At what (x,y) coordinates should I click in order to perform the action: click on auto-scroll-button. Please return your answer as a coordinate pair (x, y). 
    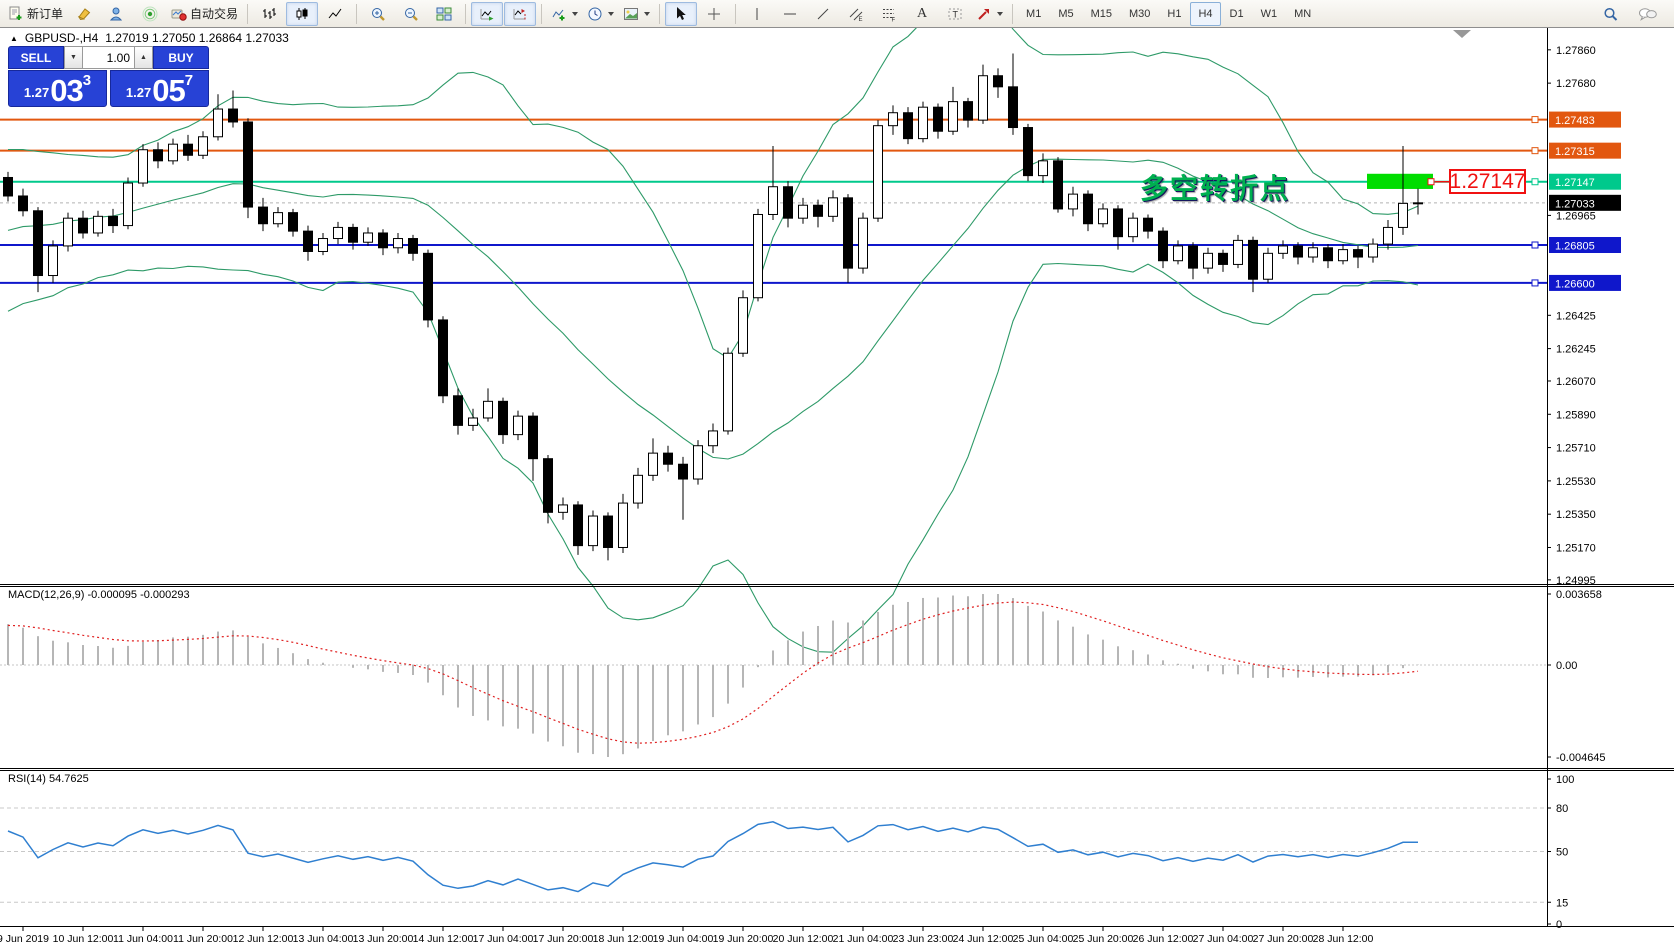
    Looking at the image, I should click on (487, 13).